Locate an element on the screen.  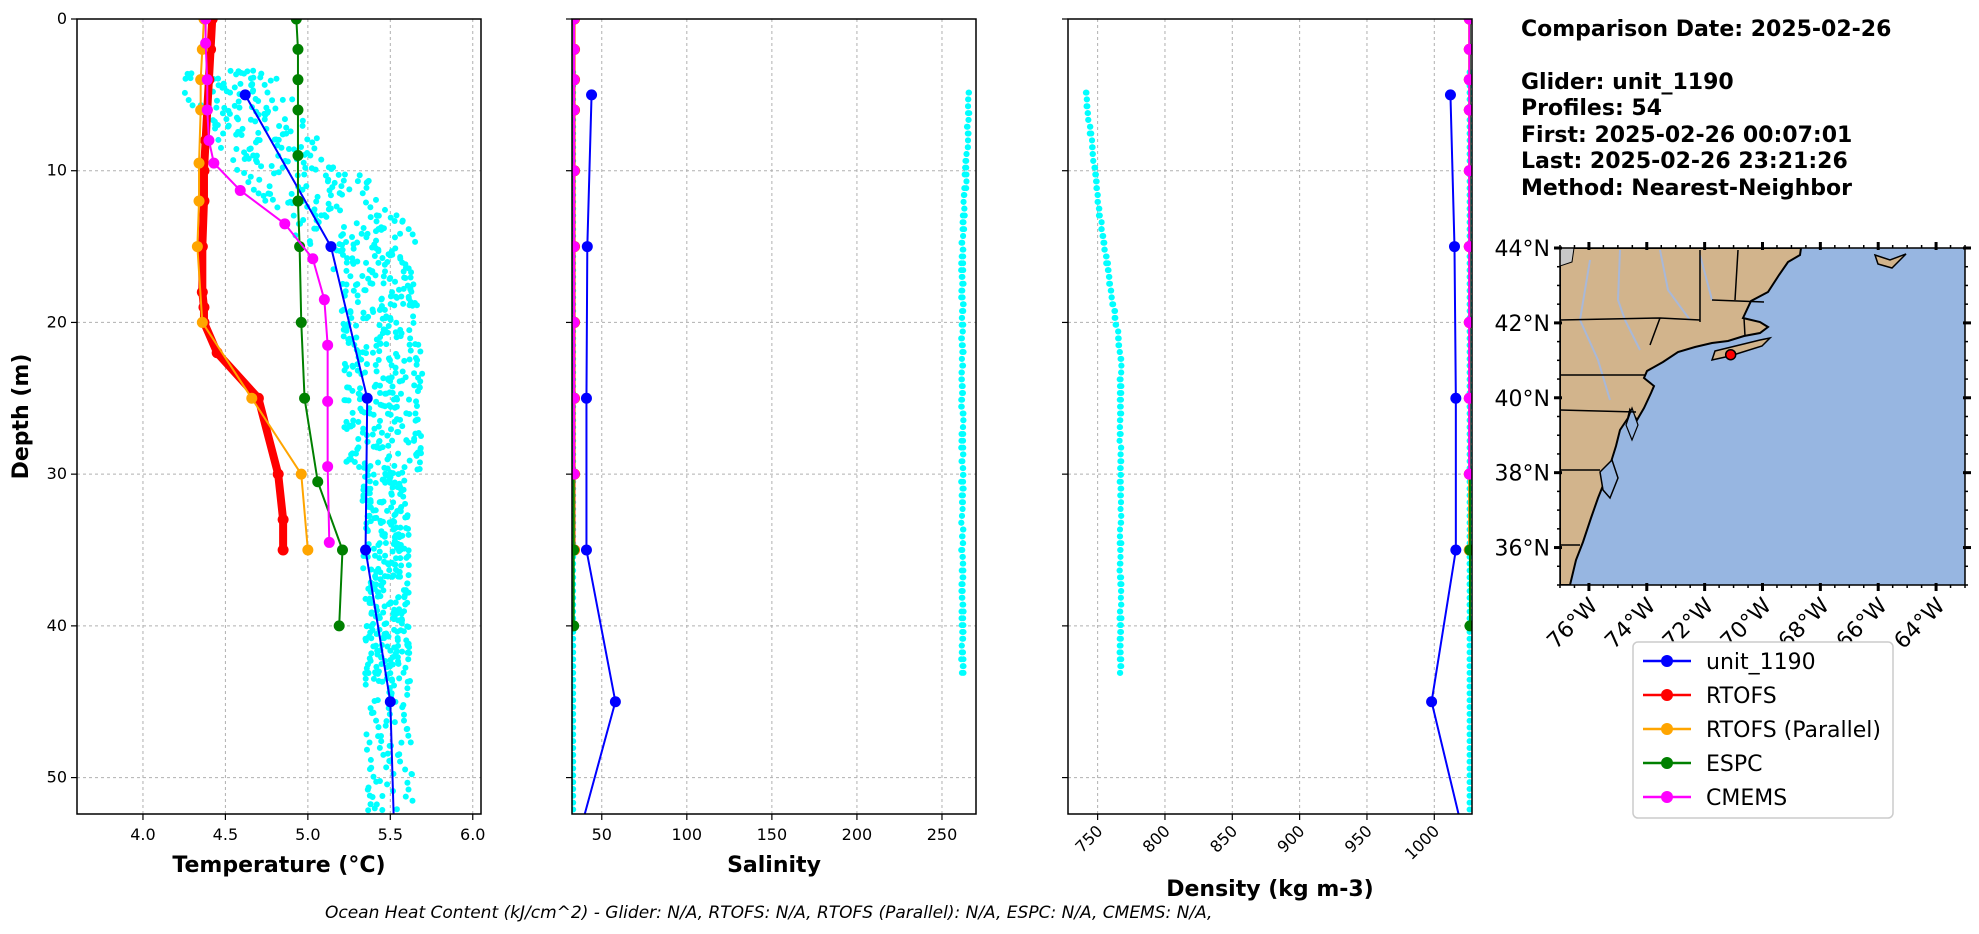
y-tick-label: 30 is located at coordinates (57, 473).